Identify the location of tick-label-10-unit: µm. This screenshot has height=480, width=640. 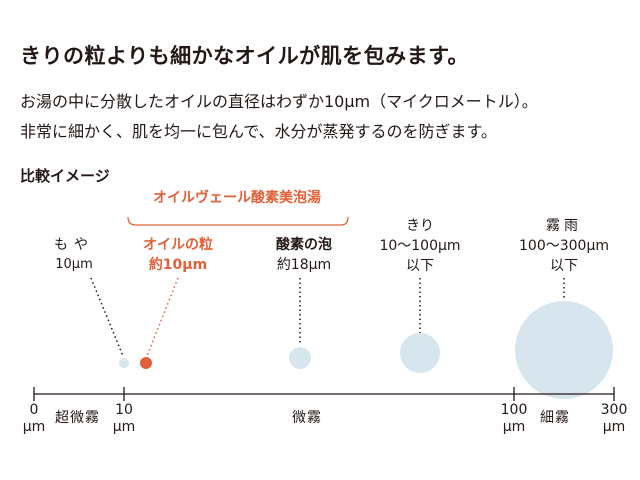
(124, 427).